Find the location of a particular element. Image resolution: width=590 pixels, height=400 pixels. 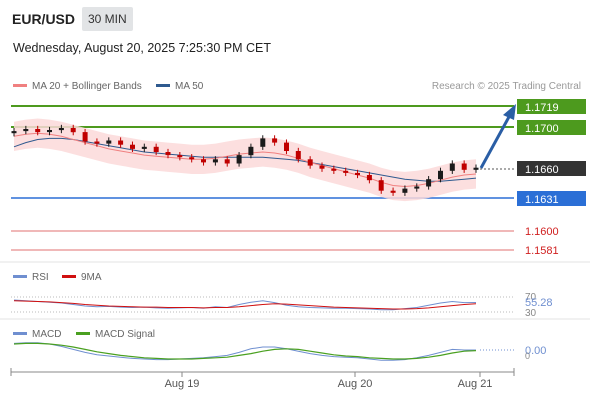

legend-rsi-label: RSI is located at coordinates (40, 277).